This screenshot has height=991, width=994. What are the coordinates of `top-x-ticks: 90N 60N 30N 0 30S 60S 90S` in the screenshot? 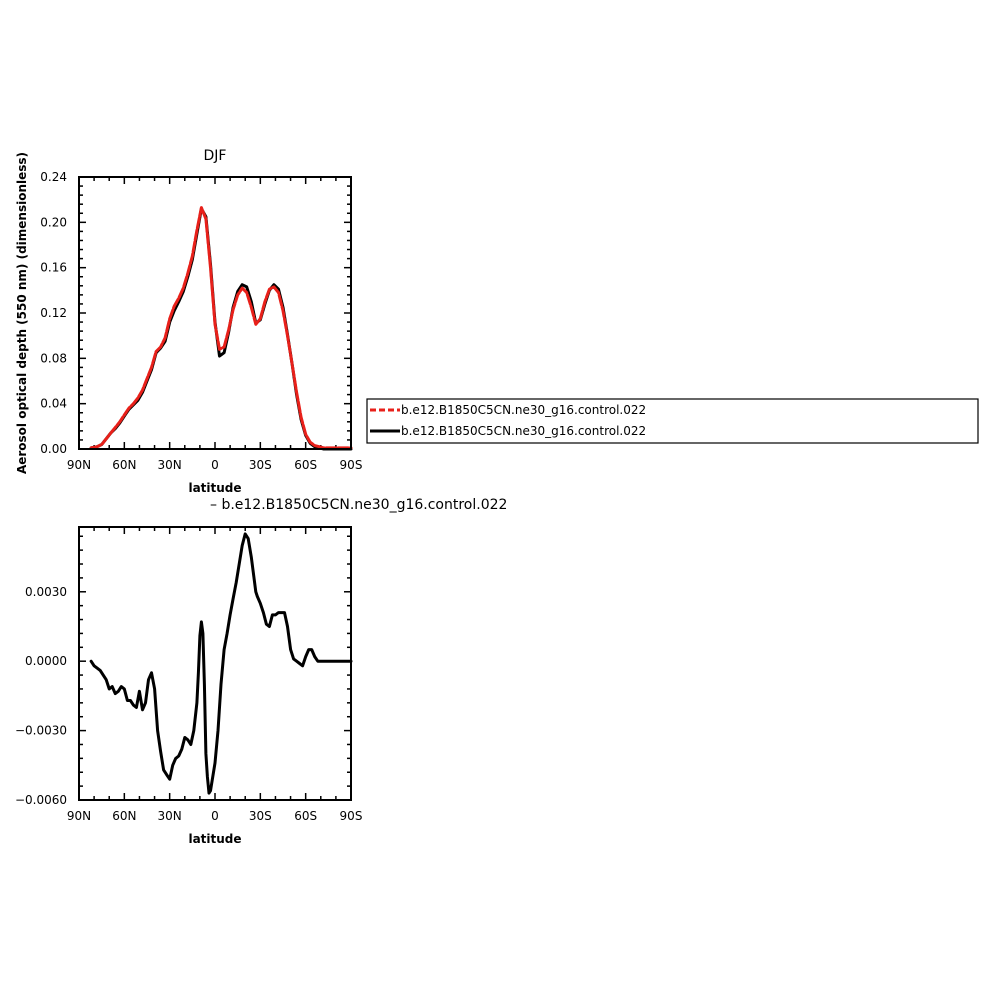 It's located at (215, 324).